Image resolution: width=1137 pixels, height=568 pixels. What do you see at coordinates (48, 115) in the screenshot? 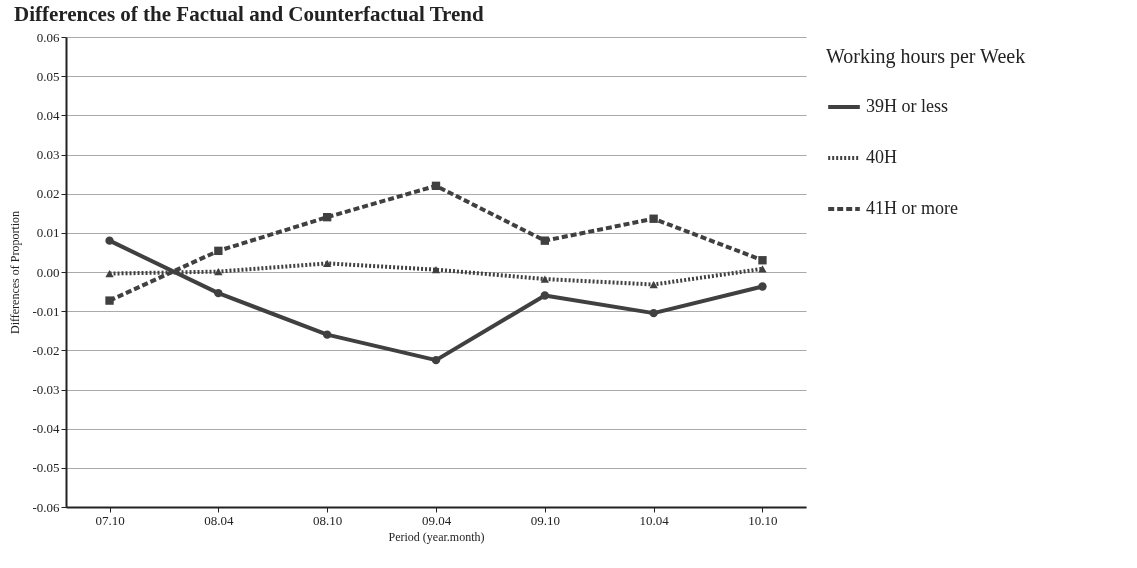
I see `y-tick-label: 0.04` at bounding box center [48, 115].